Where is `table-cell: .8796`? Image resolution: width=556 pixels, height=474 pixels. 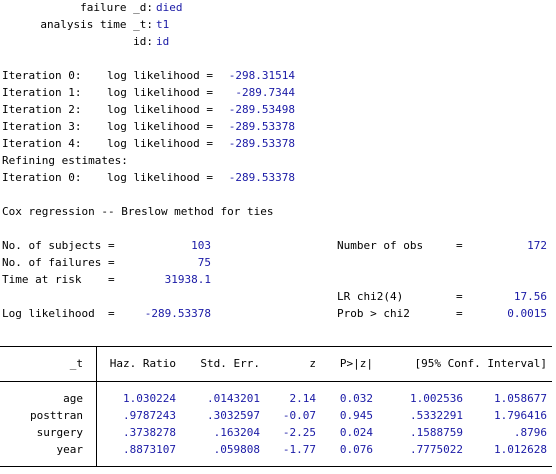 table-cell: .8796 is located at coordinates (530, 432).